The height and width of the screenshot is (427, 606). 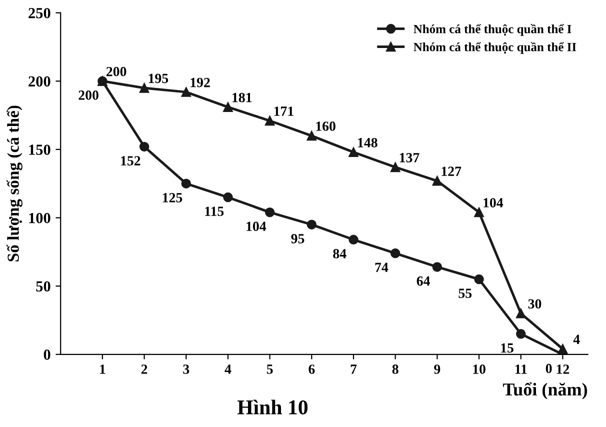 I want to click on data-label: 137, so click(x=410, y=157).